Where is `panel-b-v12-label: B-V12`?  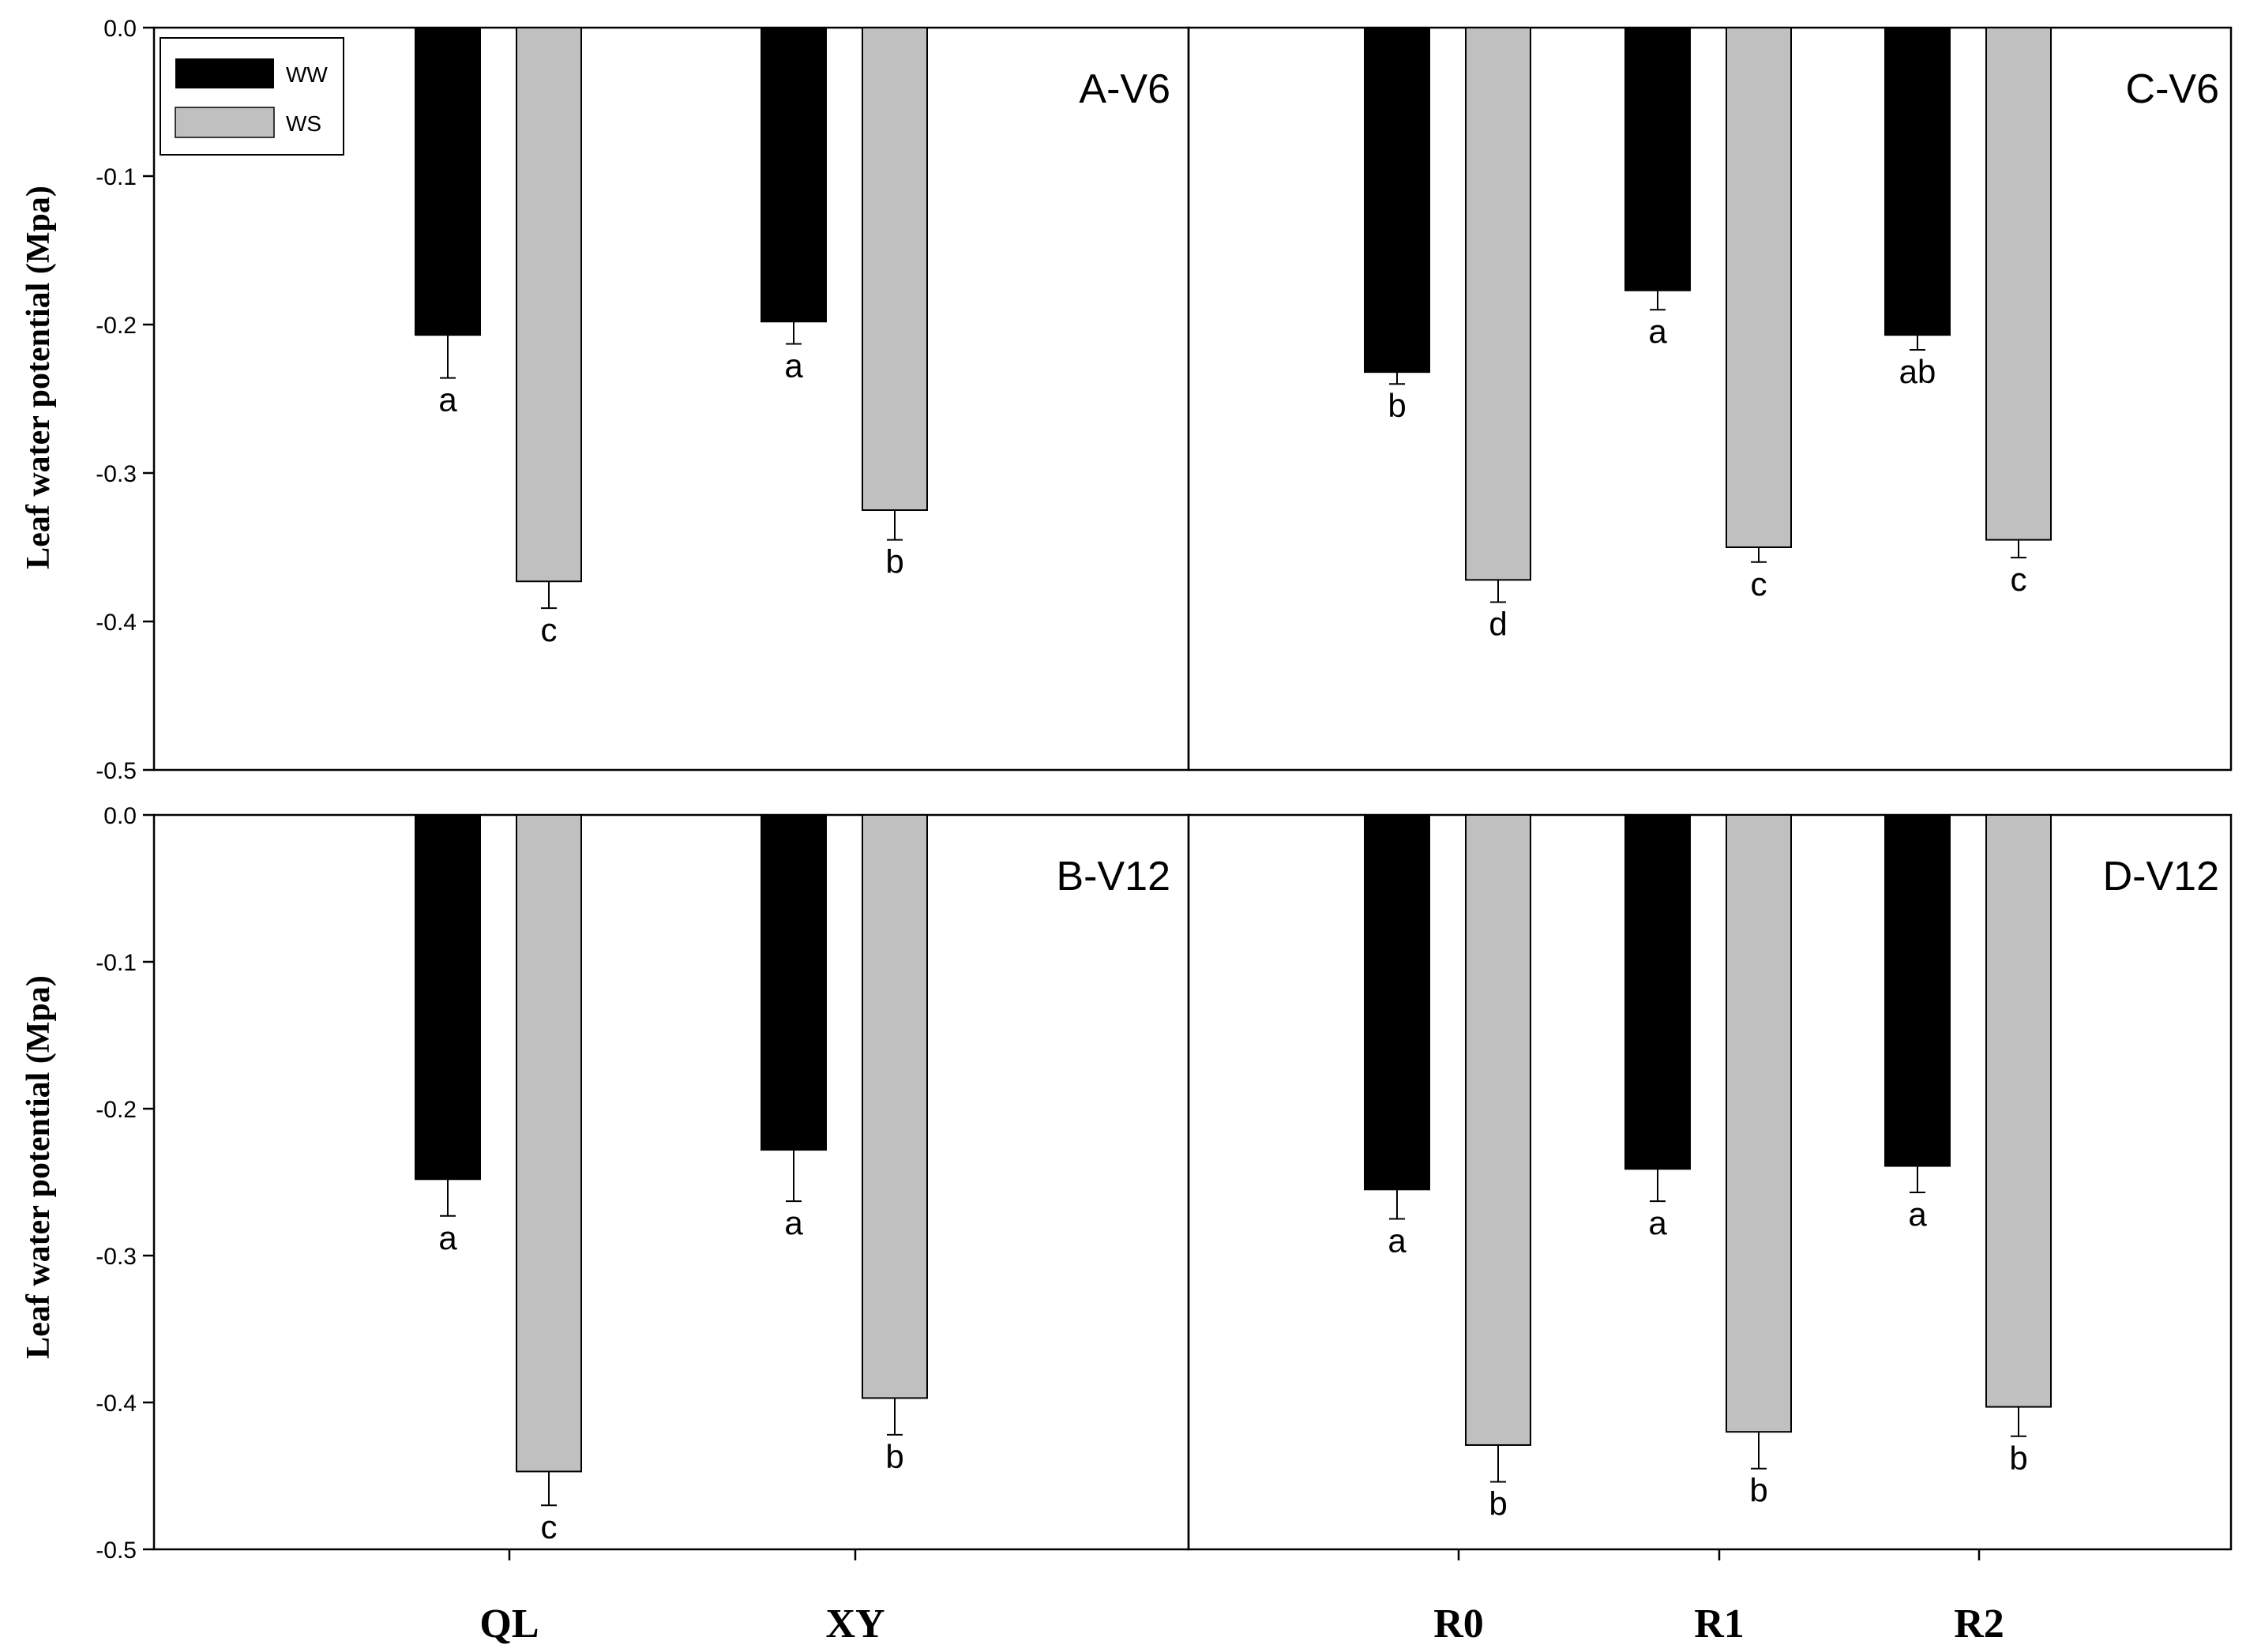 panel-b-v12-label: B-V12 is located at coordinates (1113, 876).